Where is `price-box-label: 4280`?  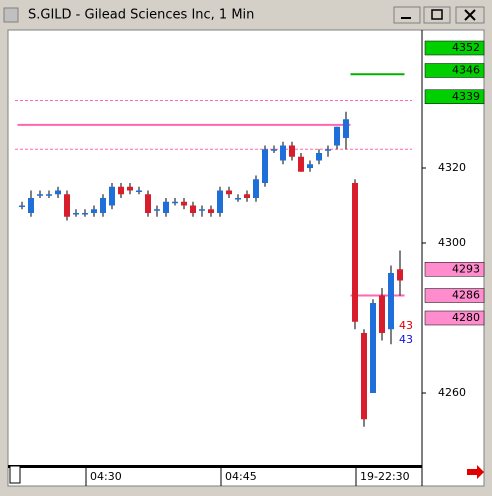
price-box-label: 4280 is located at coordinates (466, 317).